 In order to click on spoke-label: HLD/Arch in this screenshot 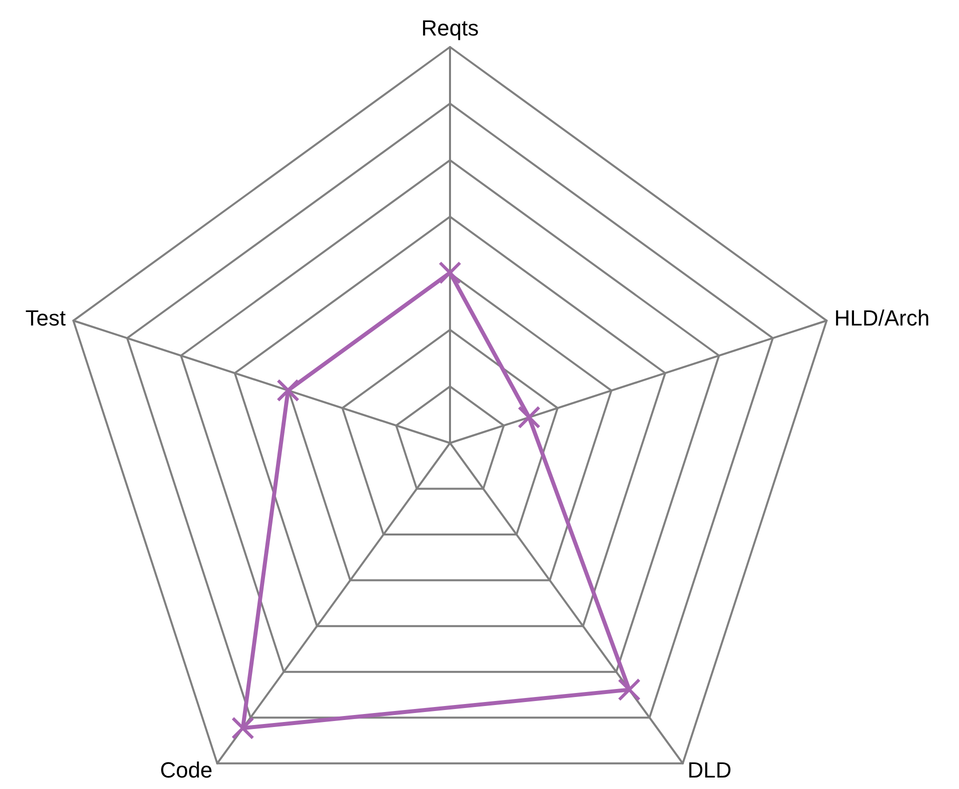, I will do `click(882, 318)`.